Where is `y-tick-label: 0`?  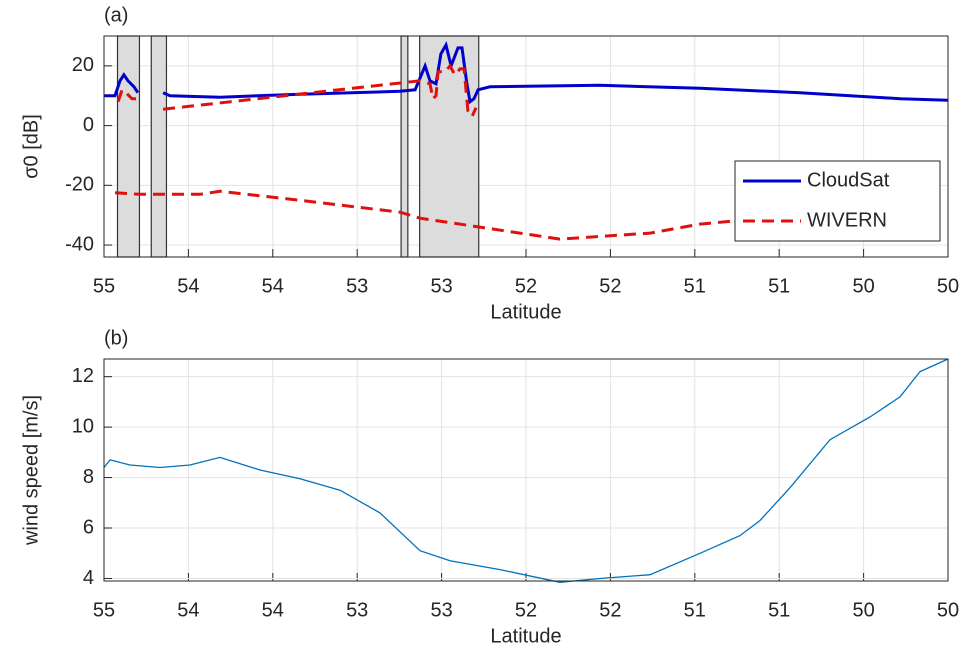
y-tick-label: 0 is located at coordinates (88, 125).